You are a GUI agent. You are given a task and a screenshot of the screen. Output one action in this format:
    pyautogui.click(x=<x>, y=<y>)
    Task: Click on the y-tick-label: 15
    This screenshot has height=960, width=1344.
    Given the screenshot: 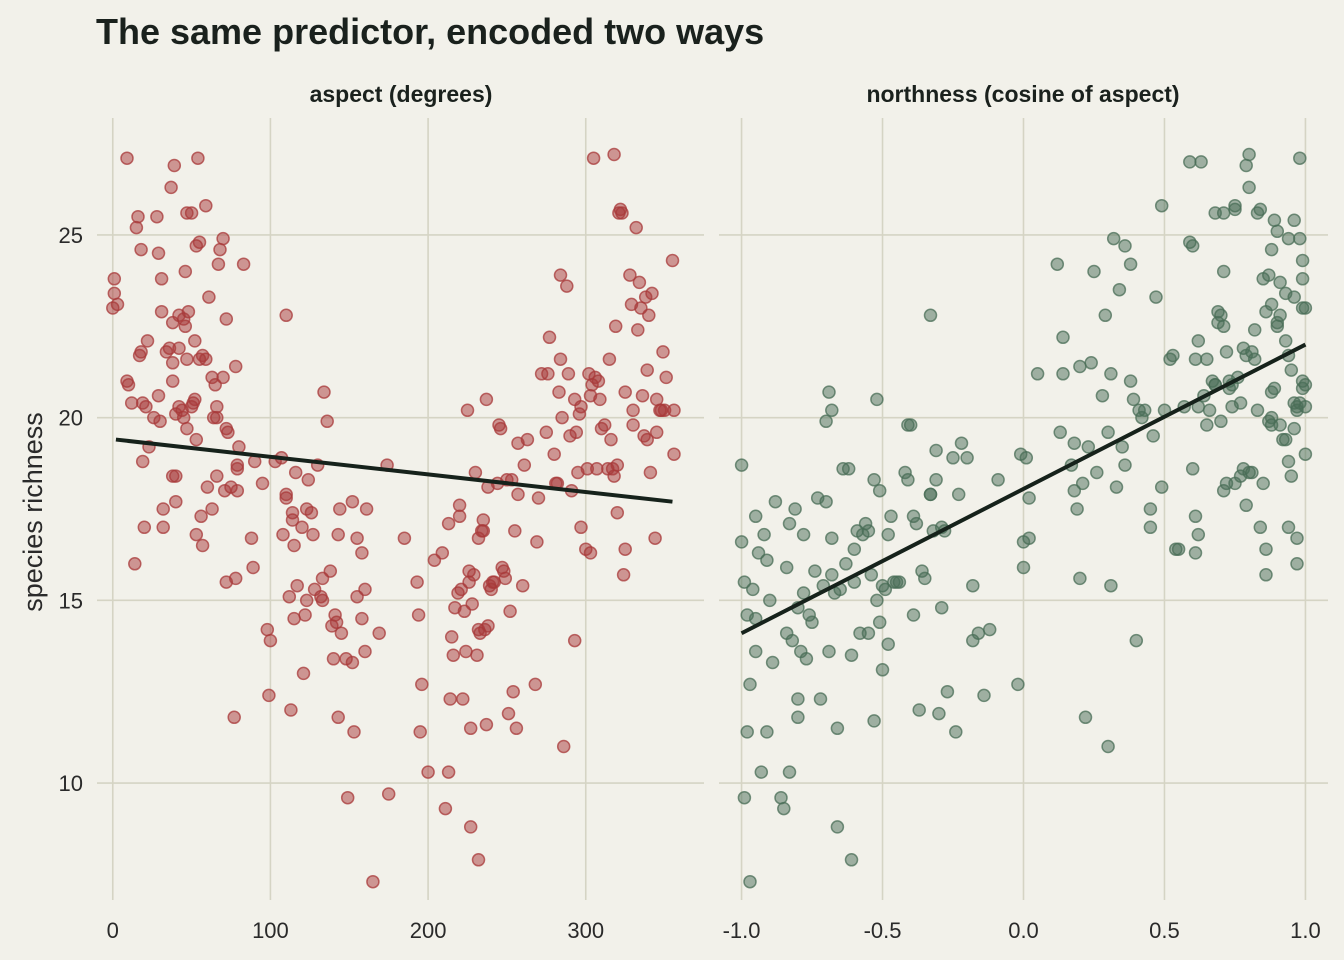 What is the action you would take?
    pyautogui.click(x=71, y=600)
    